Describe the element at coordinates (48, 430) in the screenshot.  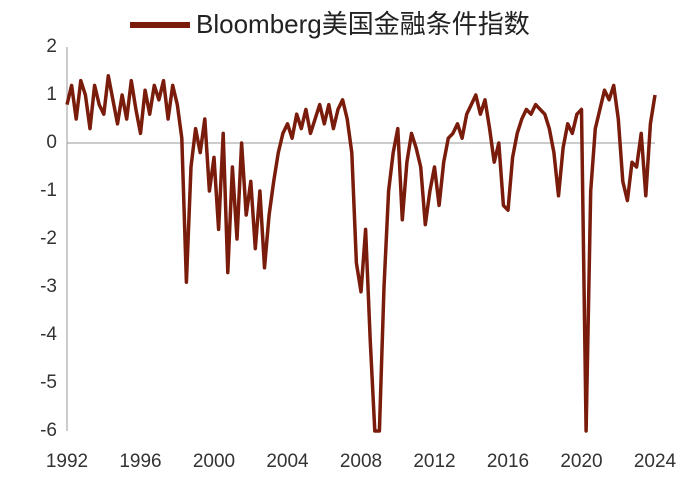
I see `y-tick-label: -6` at that location.